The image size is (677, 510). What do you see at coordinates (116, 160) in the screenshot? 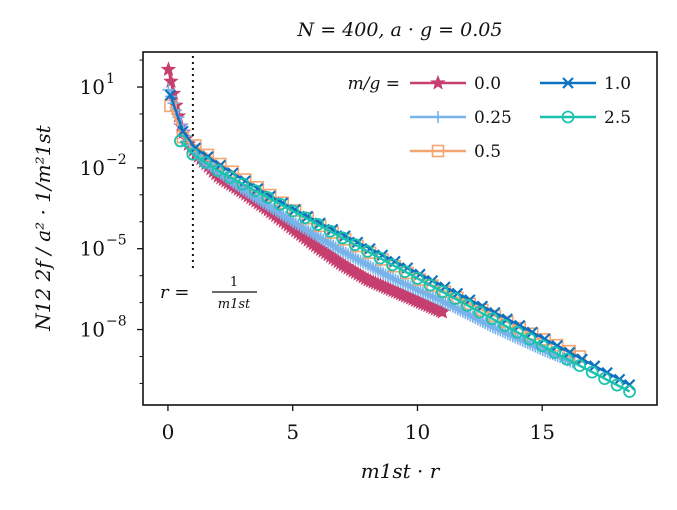
I see `y-tick-exponent: −2` at bounding box center [116, 160].